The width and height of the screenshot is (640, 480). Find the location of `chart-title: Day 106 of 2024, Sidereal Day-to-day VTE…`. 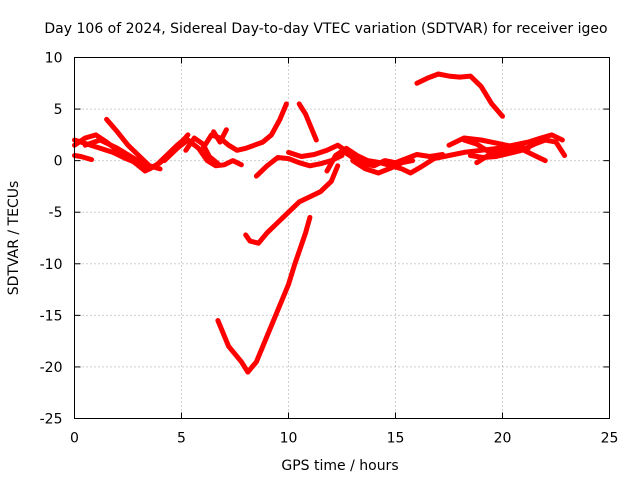

chart-title: Day 106 of 2024, Sidereal Day-to-day VTE… is located at coordinates (325, 29).